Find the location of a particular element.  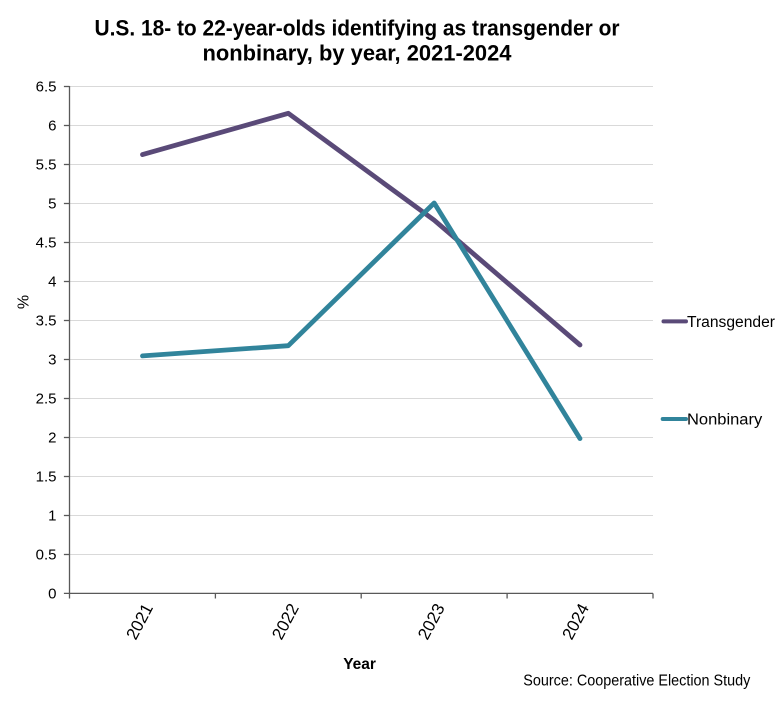

svg-text: 2 is located at coordinates (52, 437).